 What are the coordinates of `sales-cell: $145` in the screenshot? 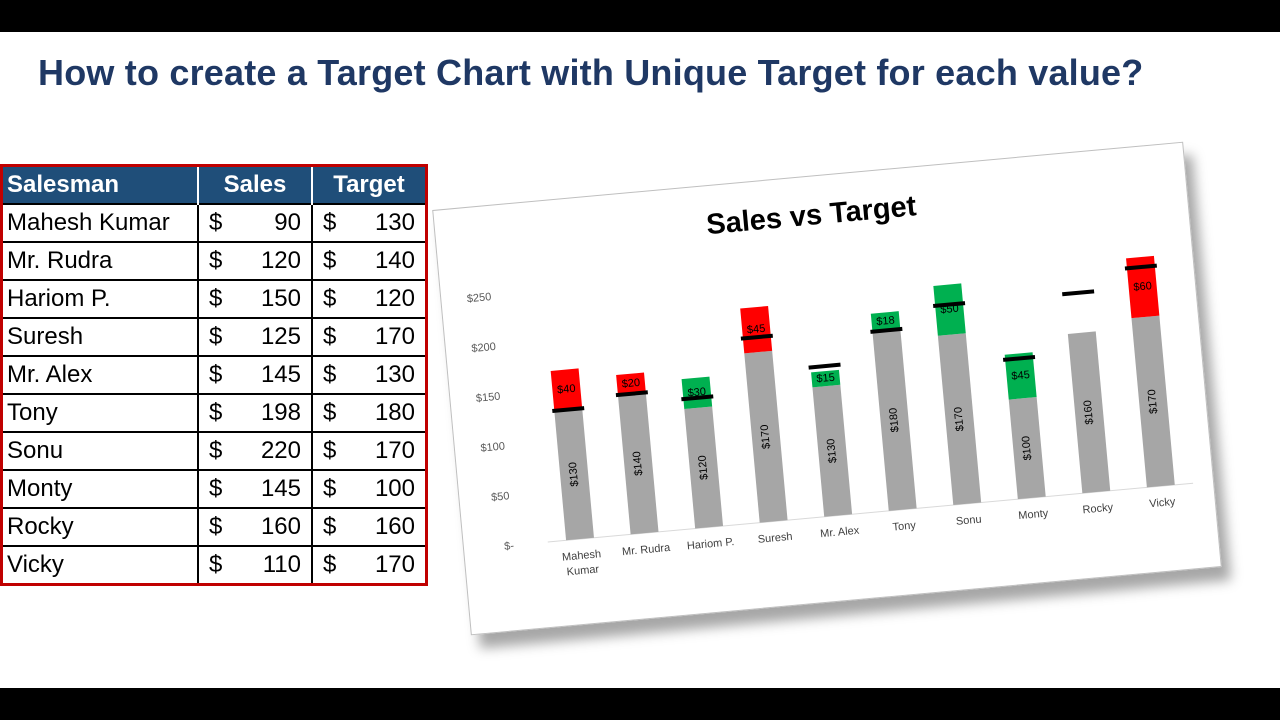 It's located at (254, 488).